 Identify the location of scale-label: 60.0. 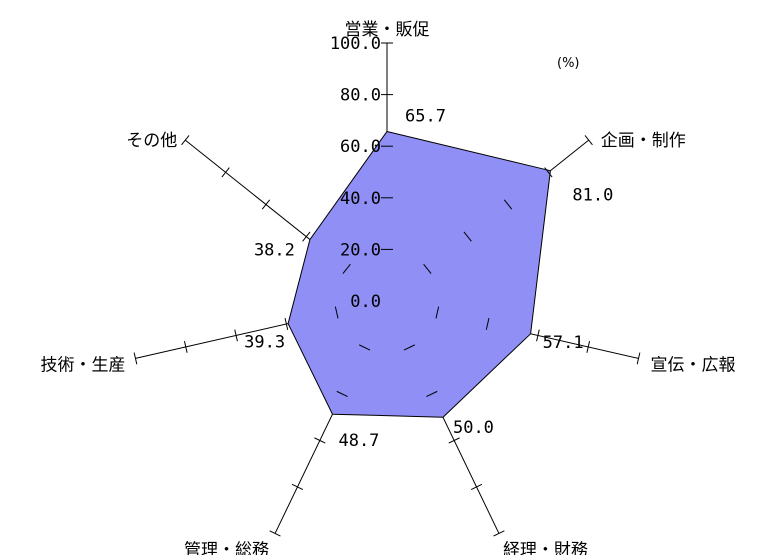
(360, 147).